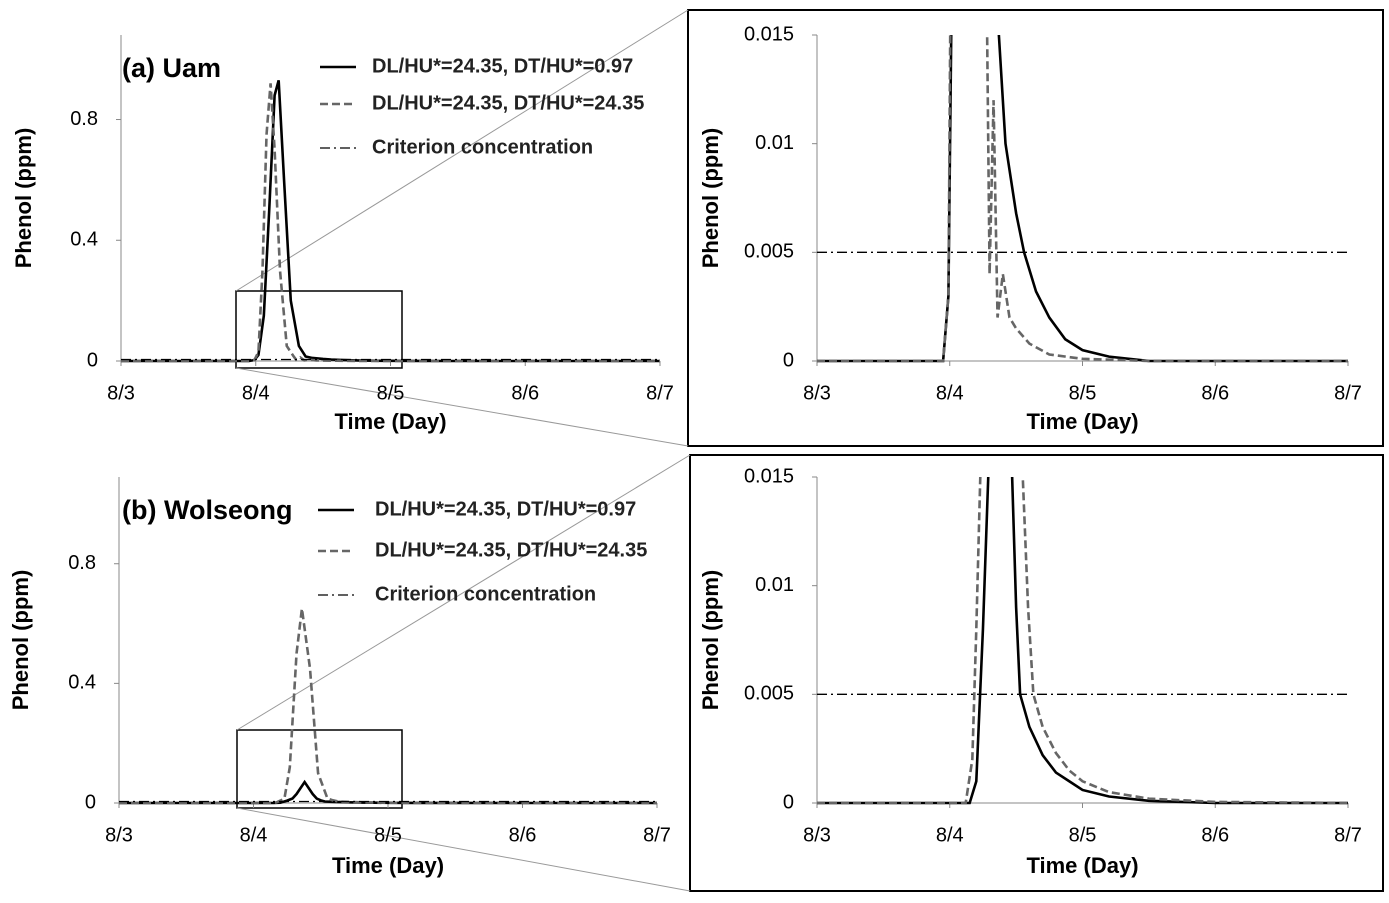 The height and width of the screenshot is (903, 1389). What do you see at coordinates (207, 510) in the screenshot?
I see `chart-title: (b) Wolseong` at bounding box center [207, 510].